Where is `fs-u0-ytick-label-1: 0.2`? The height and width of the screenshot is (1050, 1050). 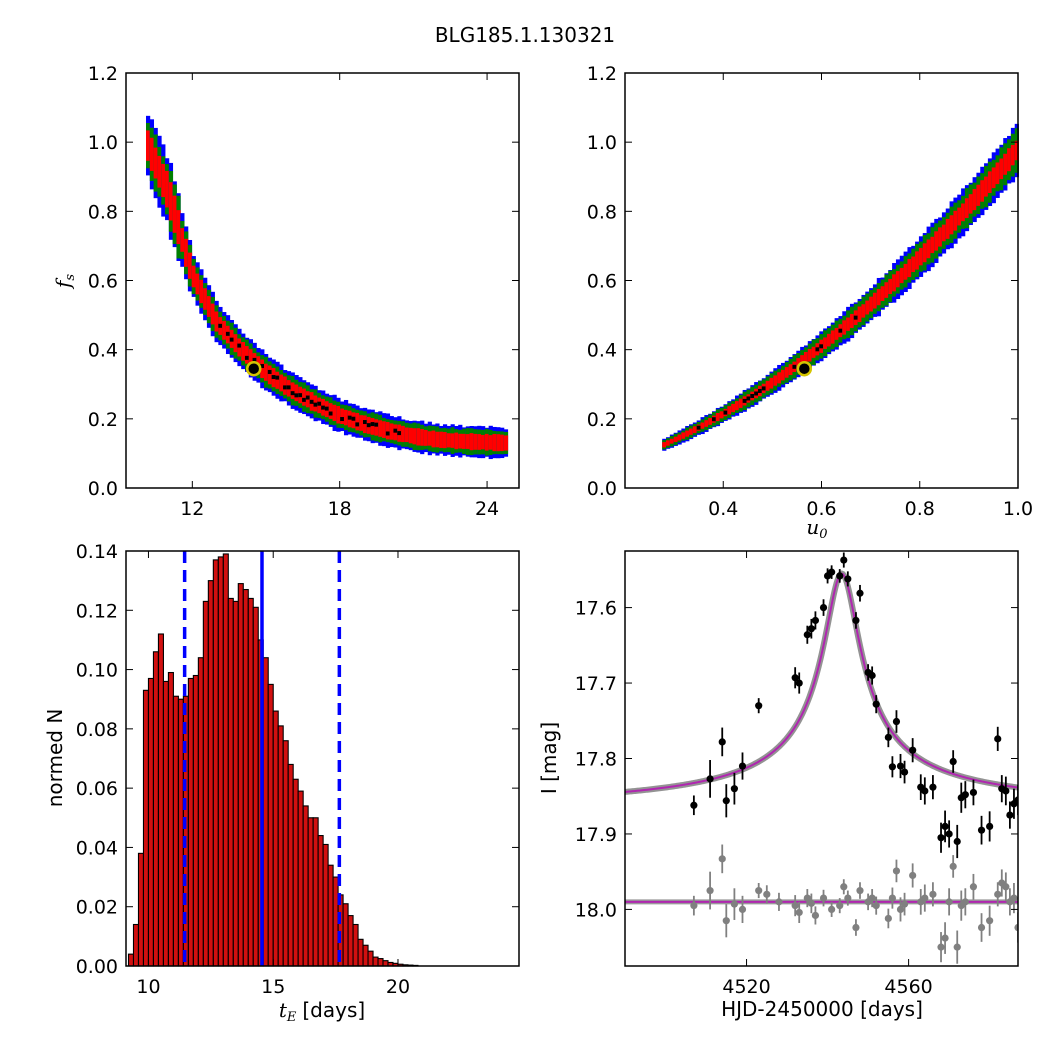 fs-u0-ytick-label-1: 0.2 is located at coordinates (602, 420).